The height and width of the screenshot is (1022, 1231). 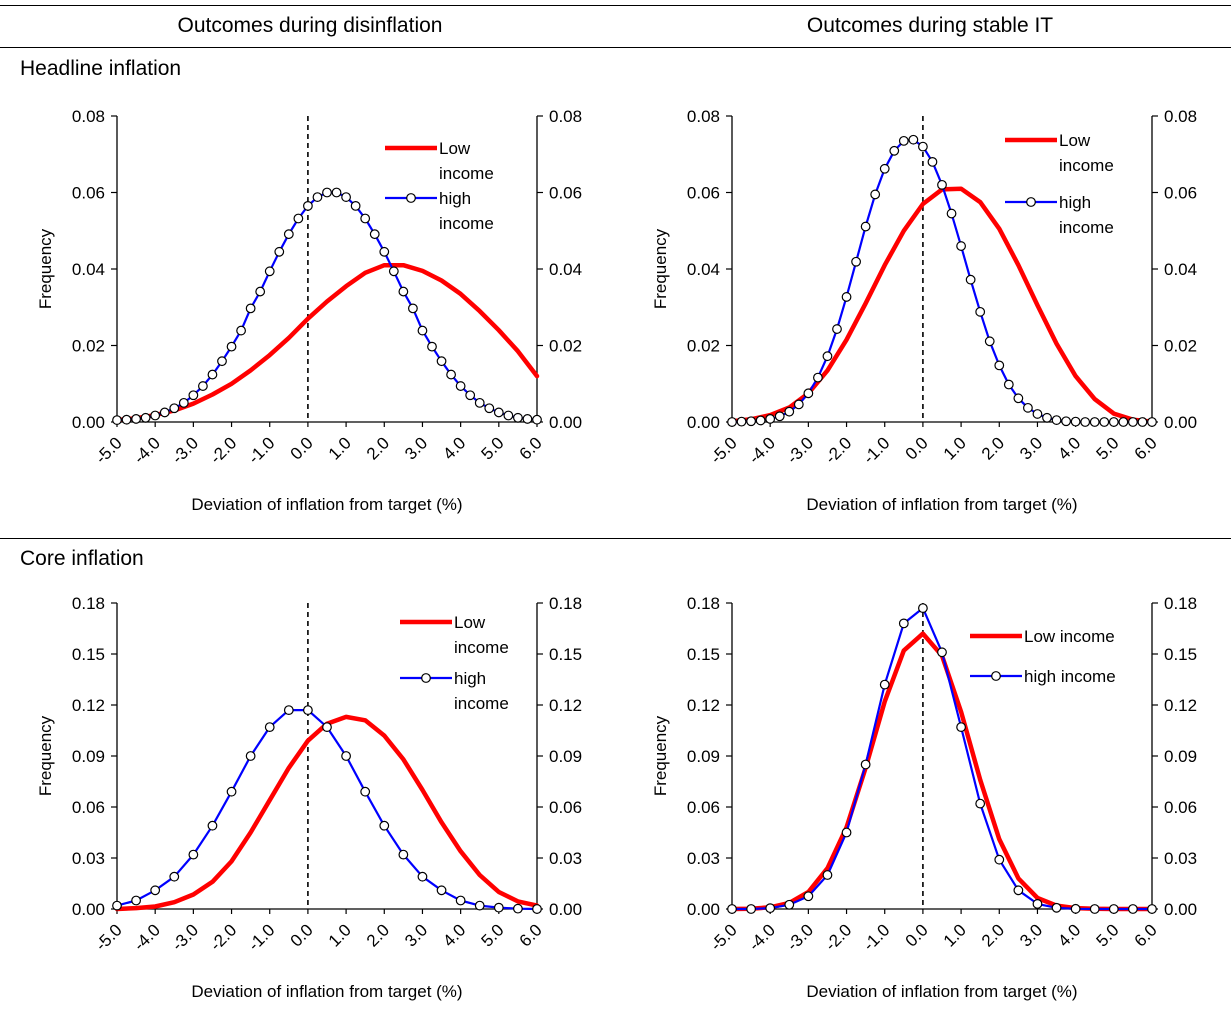 I want to click on y-tick-label-right: 0.09, so click(x=565, y=756).